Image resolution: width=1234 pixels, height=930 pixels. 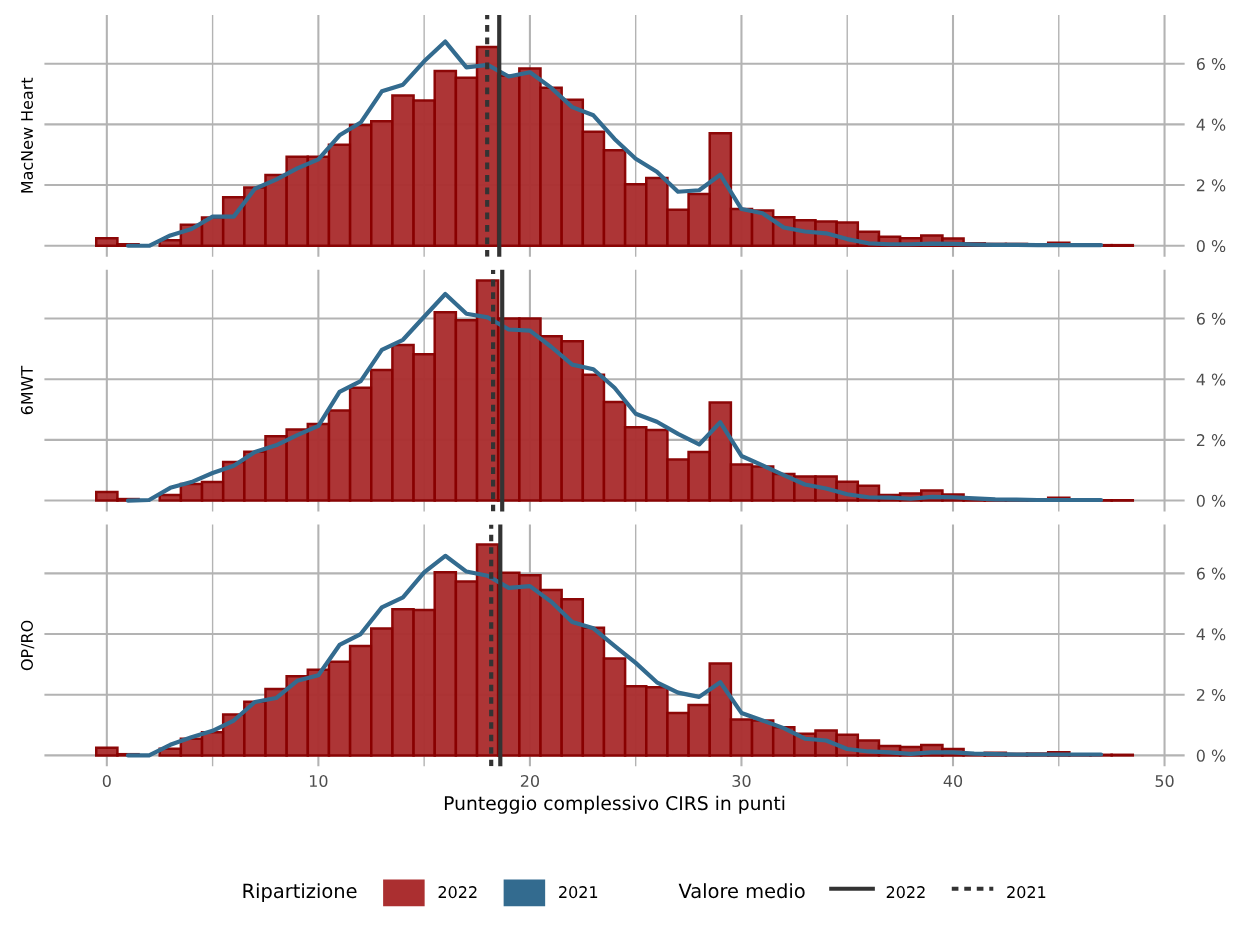 I want to click on y-axis-title: 6MWT, so click(x=26, y=390).